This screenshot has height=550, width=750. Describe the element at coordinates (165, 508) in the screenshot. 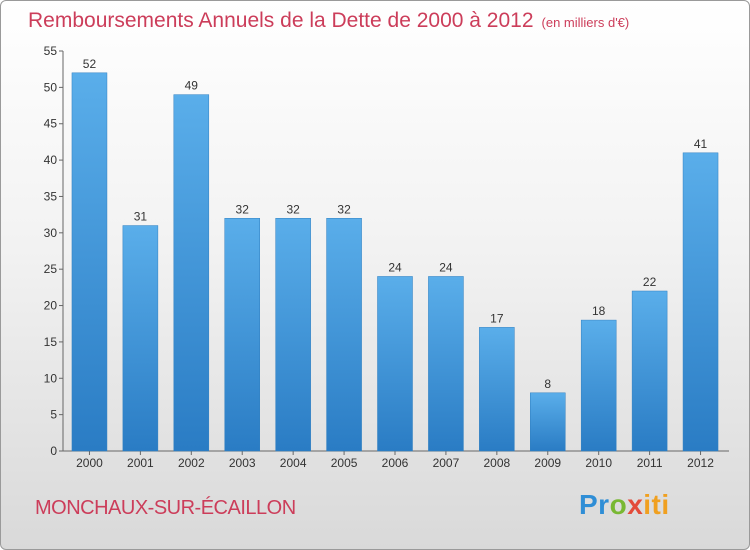

I see `commune-name: MONCHAUX-SUR-ÉCAILLON` at that location.